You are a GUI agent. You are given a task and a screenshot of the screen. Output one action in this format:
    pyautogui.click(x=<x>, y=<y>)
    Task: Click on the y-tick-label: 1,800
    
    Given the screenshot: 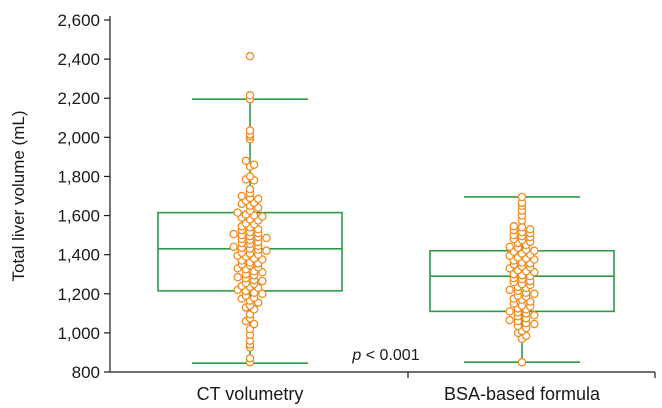 What is the action you would take?
    pyautogui.click(x=78, y=176)
    